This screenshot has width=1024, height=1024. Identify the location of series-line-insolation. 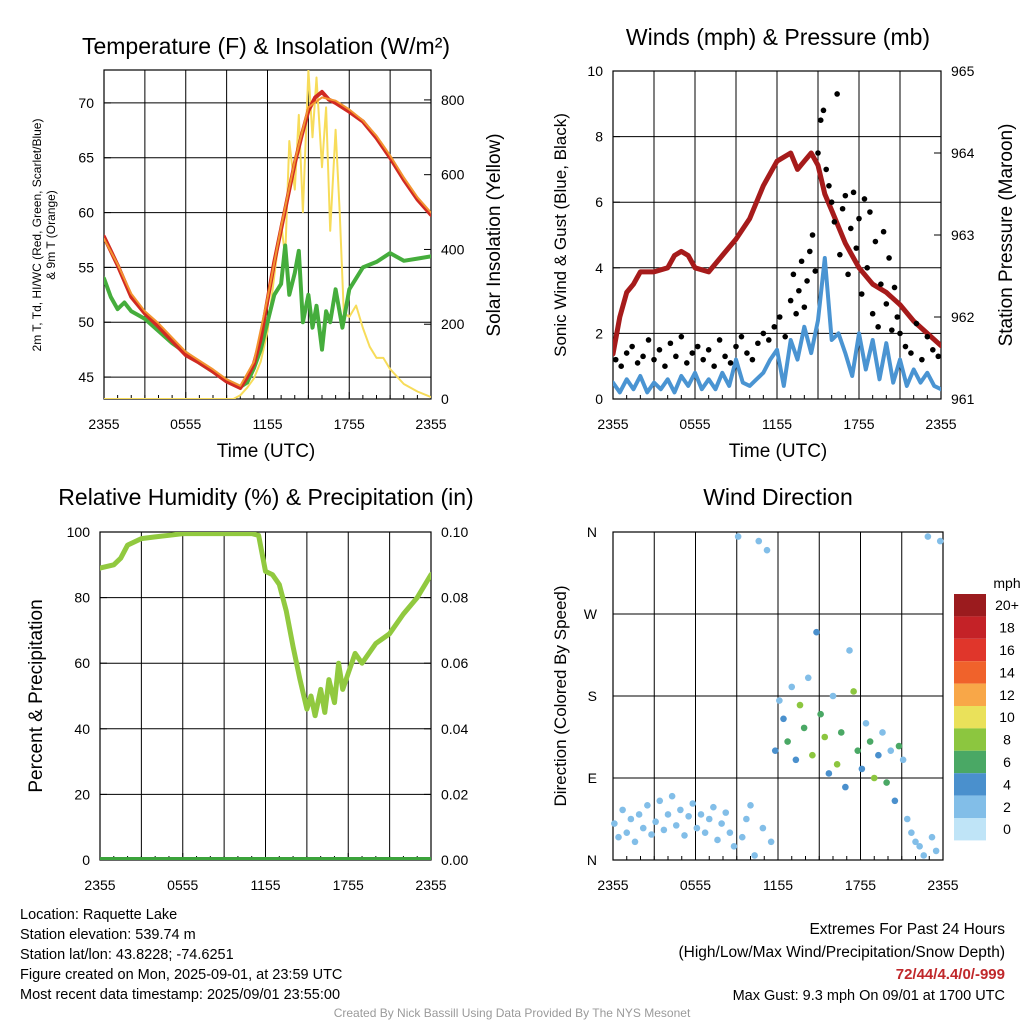
(267, 234).